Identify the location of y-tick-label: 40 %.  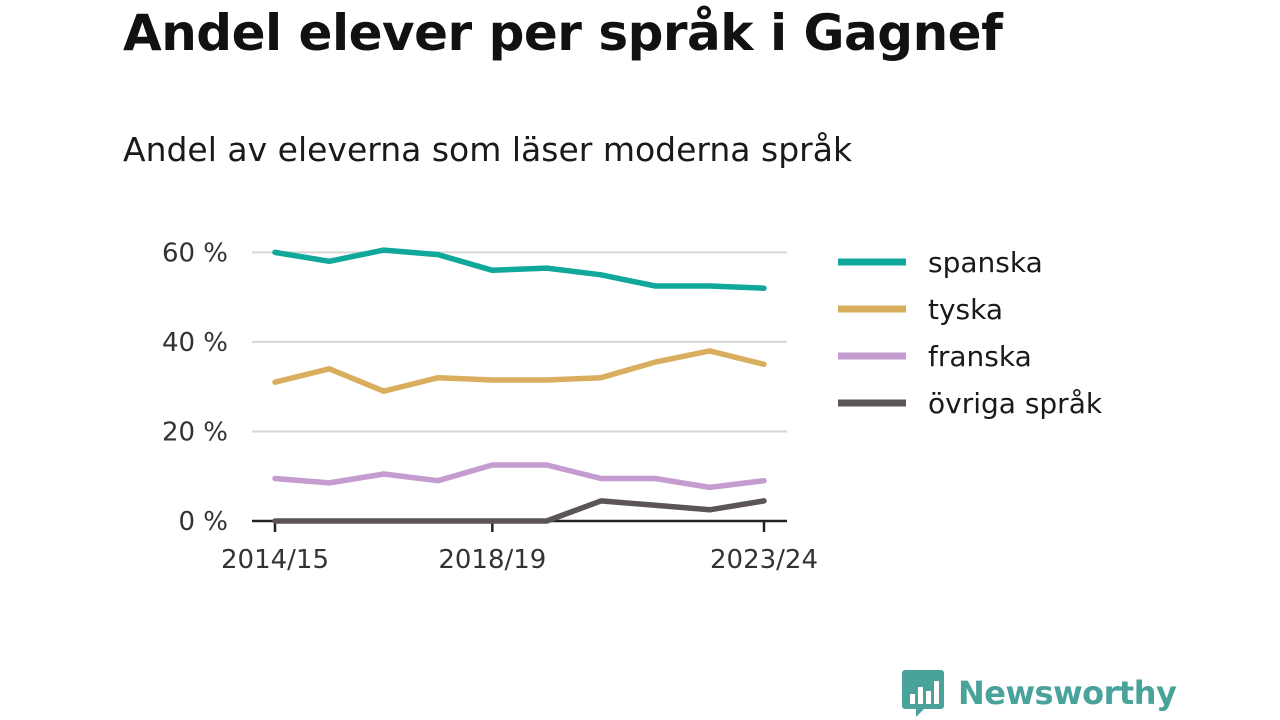
(195, 343).